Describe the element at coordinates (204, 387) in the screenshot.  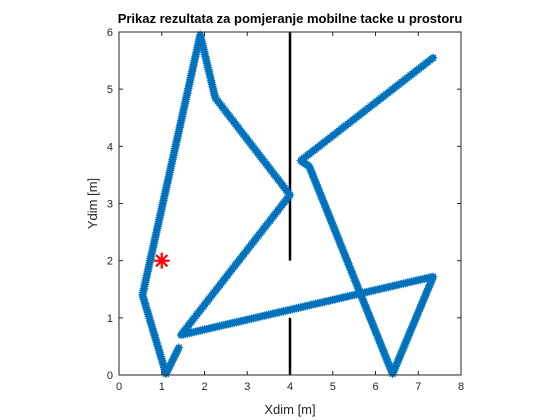
I see `x-tick-label: 2` at that location.